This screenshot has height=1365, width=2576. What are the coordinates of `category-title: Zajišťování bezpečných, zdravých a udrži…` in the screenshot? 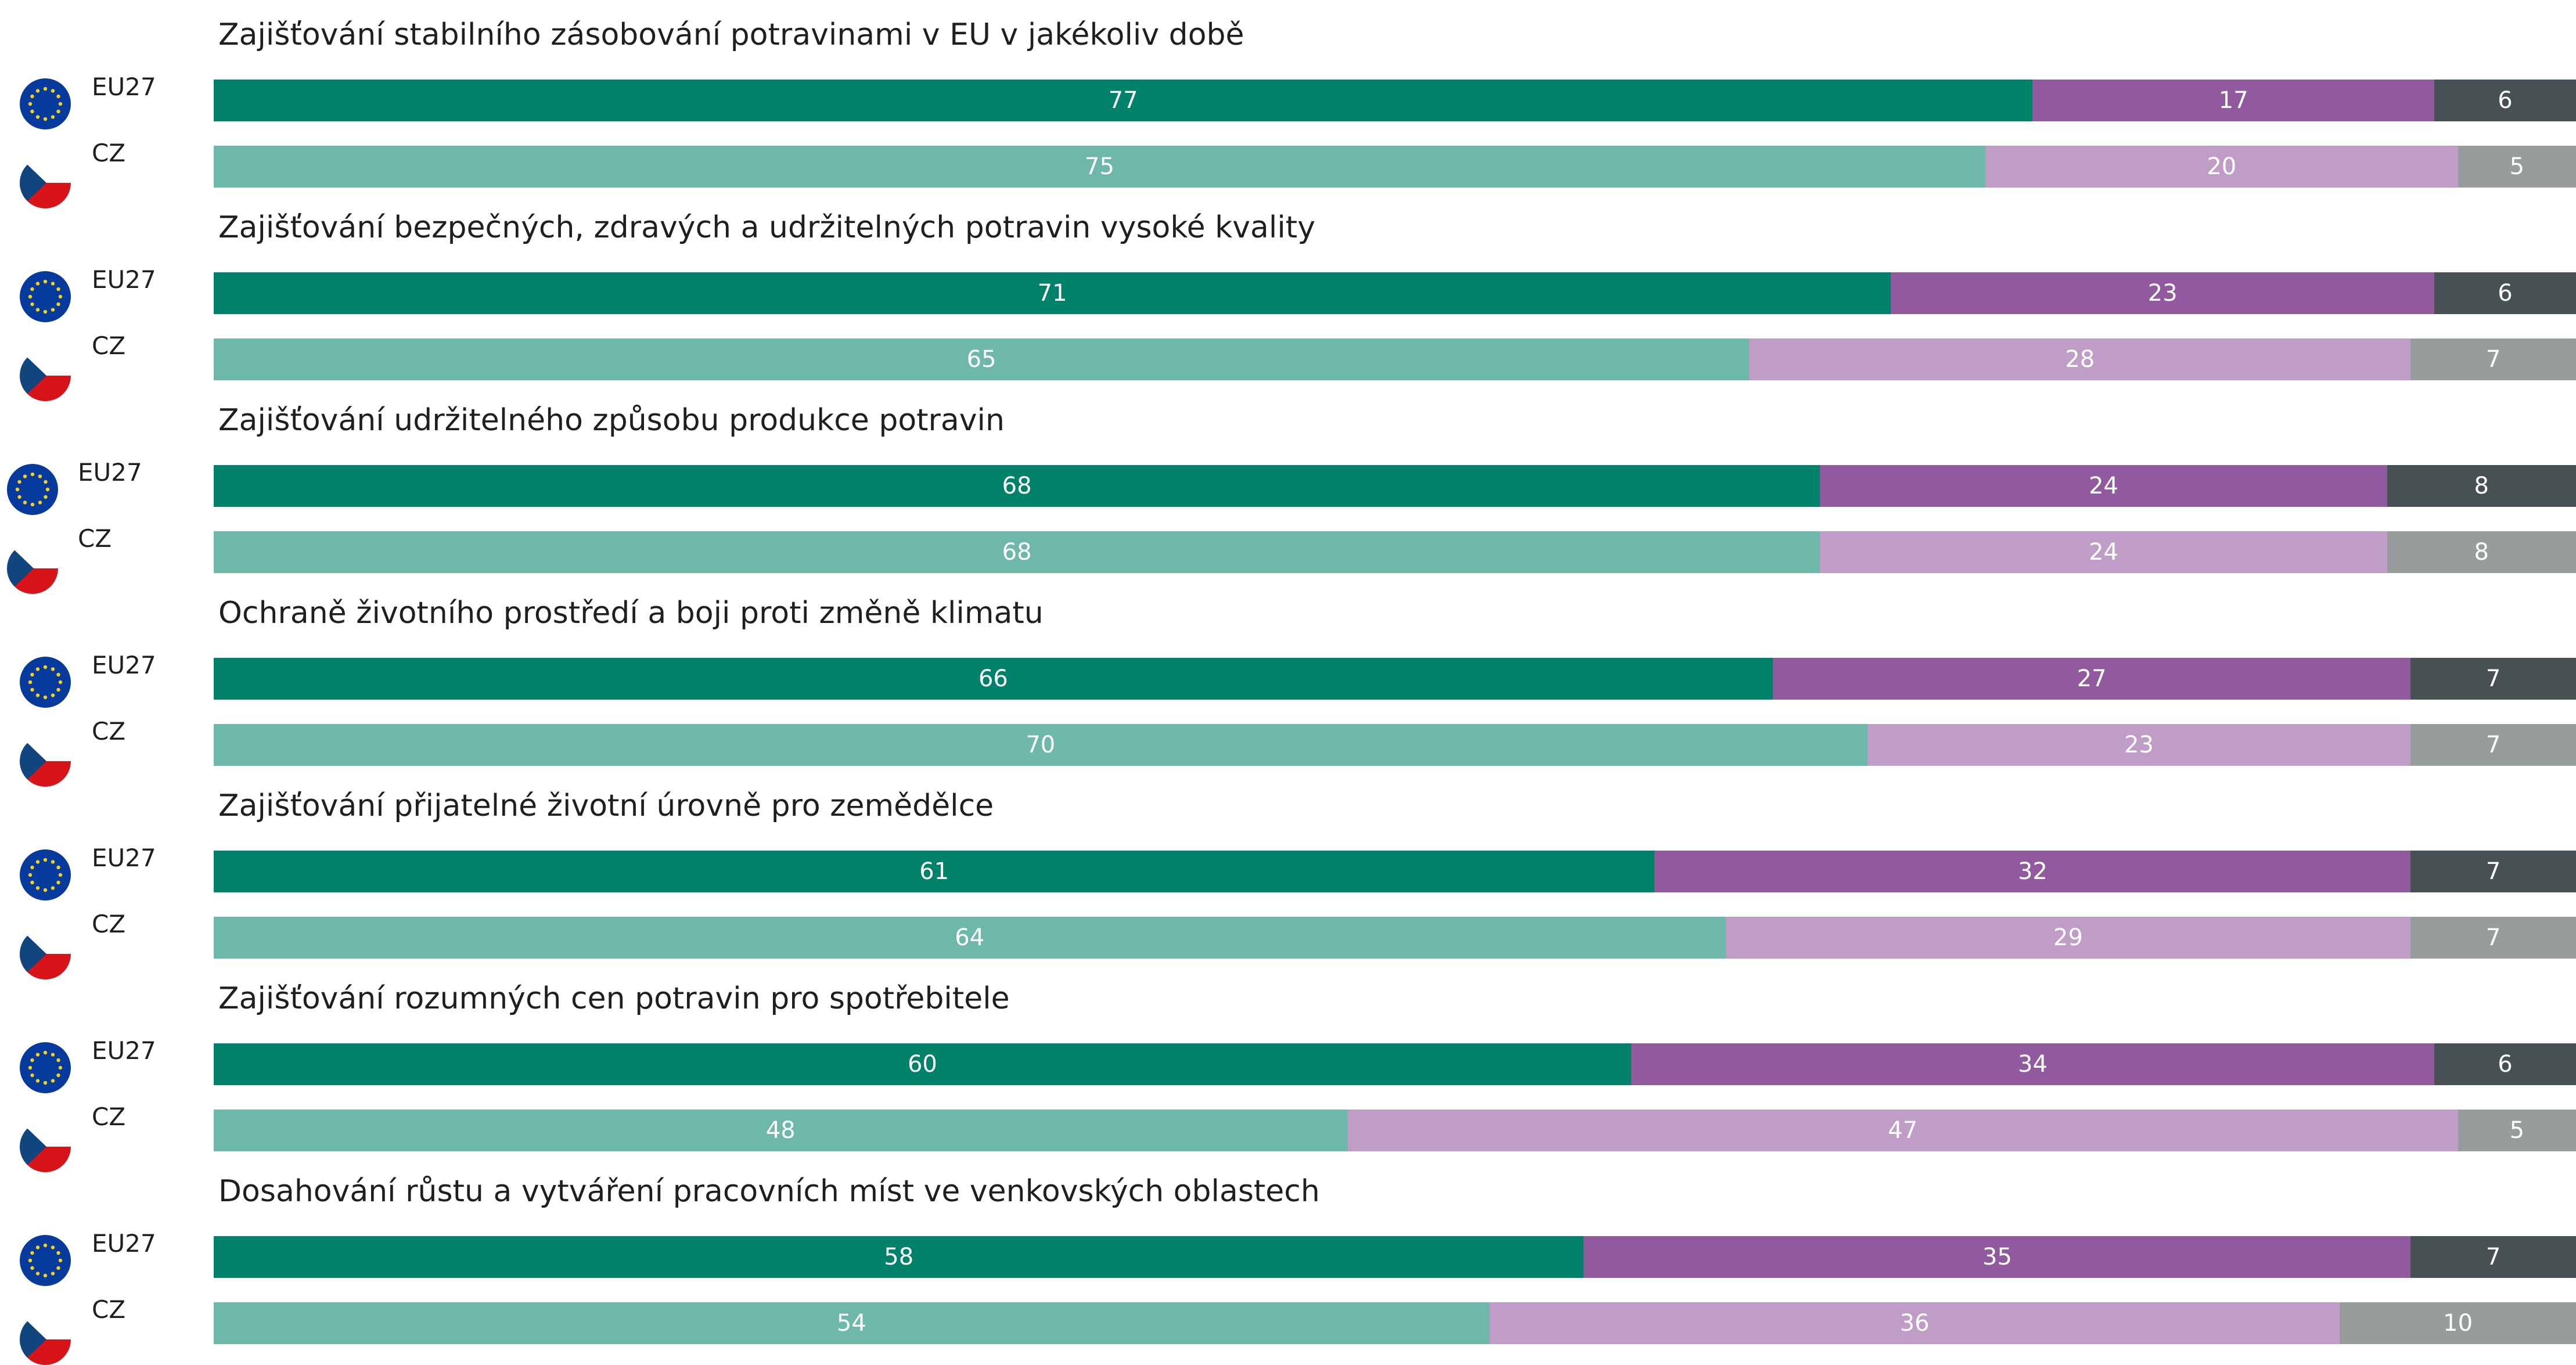 It's located at (766, 228).